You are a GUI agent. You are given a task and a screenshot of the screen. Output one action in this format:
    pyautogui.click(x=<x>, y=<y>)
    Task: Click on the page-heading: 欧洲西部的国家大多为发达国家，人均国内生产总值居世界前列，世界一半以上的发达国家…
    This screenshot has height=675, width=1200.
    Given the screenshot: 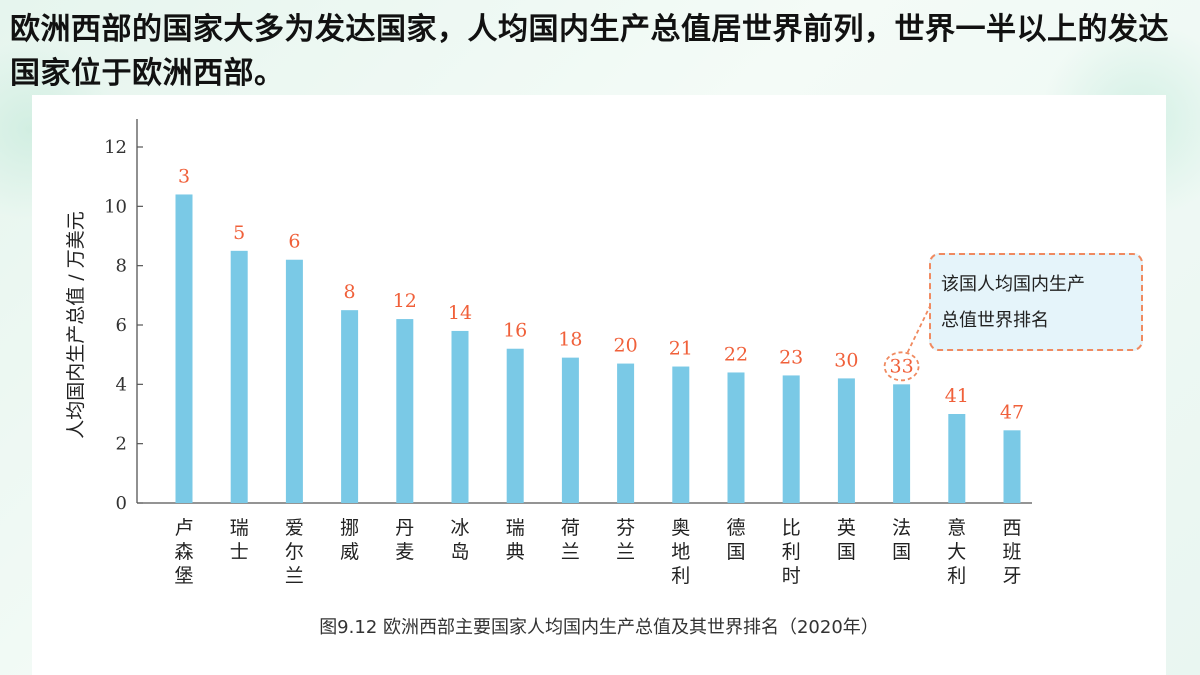 What is the action you would take?
    pyautogui.click(x=589, y=51)
    